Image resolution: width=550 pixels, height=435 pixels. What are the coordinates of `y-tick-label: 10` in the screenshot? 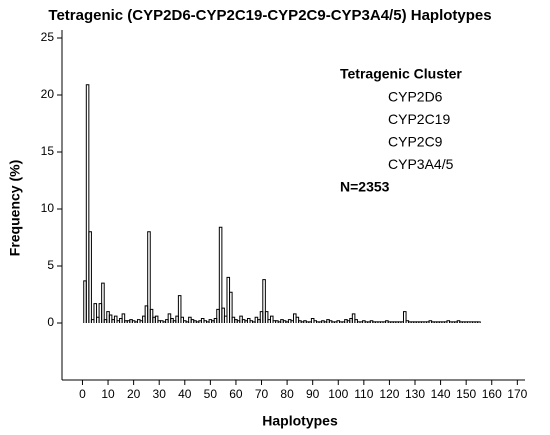 It's located at (48, 208).